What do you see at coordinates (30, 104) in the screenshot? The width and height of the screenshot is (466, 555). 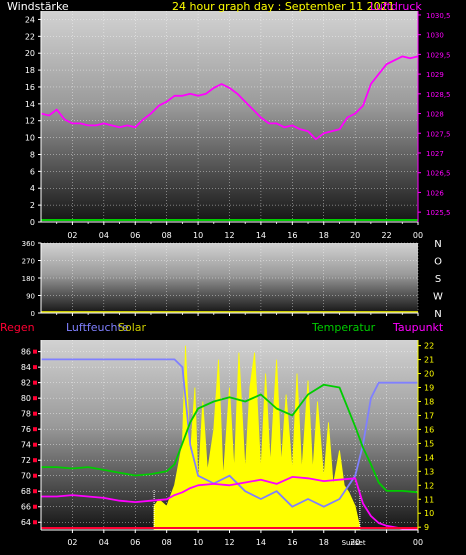 I see `left-tick-label: 14` at bounding box center [30, 104].